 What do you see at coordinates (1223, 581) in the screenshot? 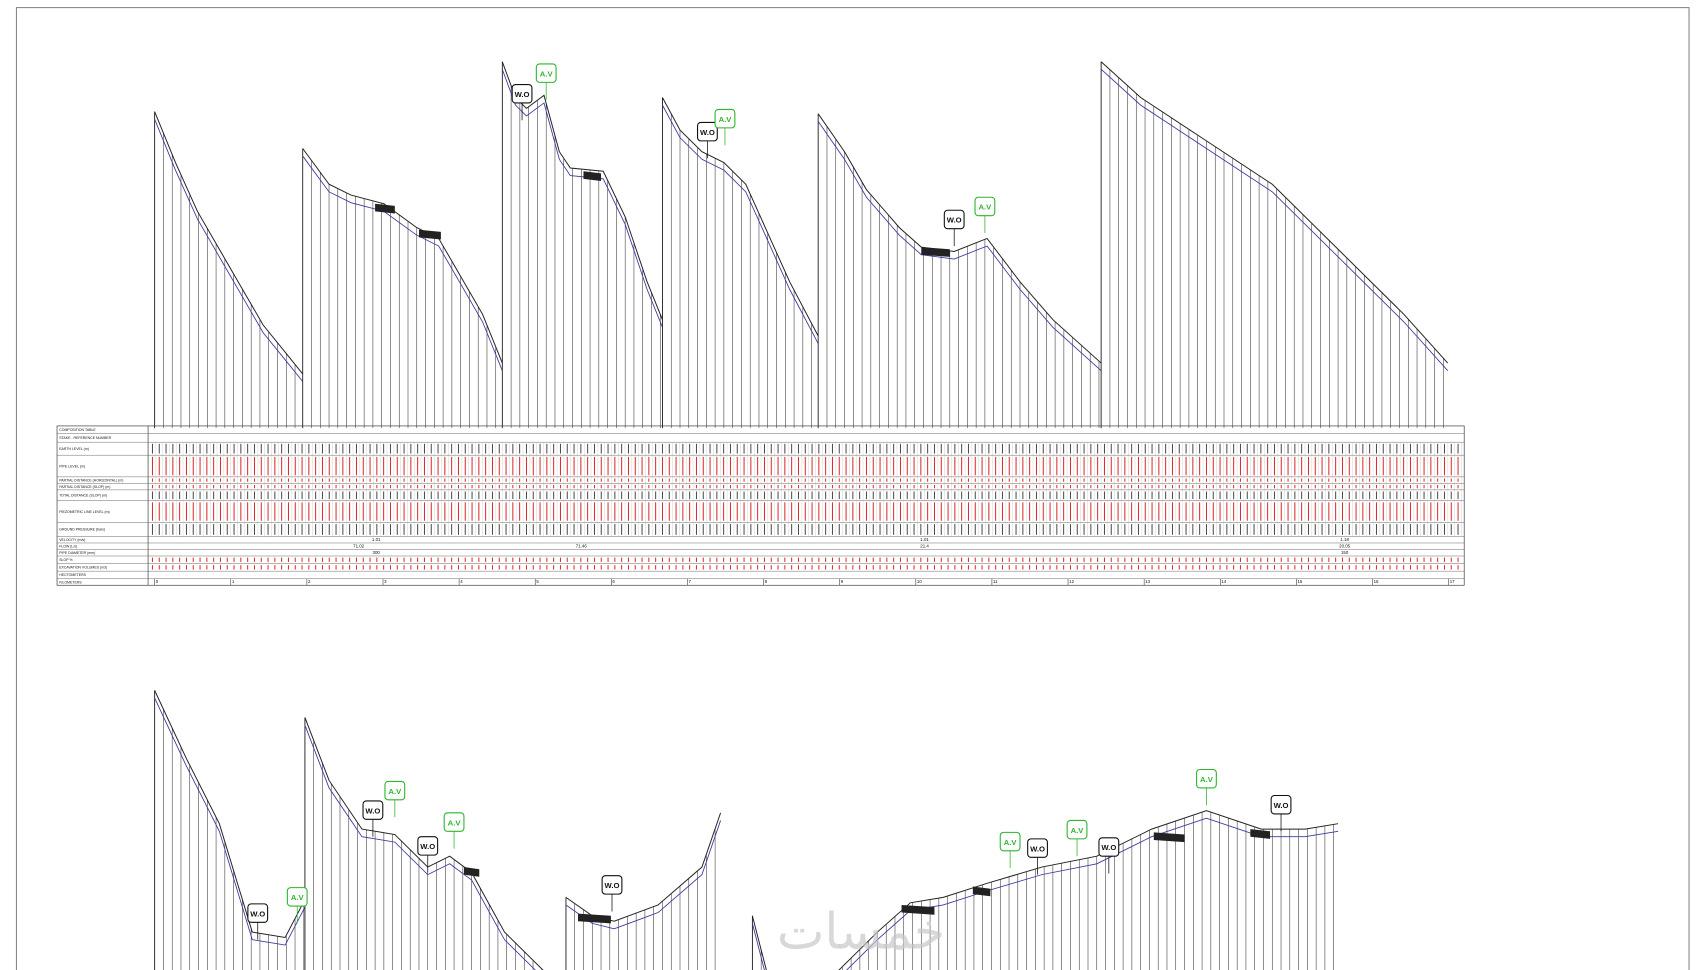
I see `km-label: 14` at bounding box center [1223, 581].